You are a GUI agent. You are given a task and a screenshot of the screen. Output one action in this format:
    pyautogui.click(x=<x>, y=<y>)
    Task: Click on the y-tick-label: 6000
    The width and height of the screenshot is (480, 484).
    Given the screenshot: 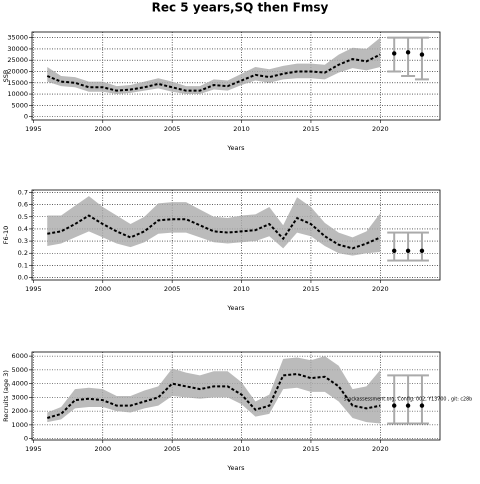 What is the action you would take?
    pyautogui.click(x=19, y=356)
    